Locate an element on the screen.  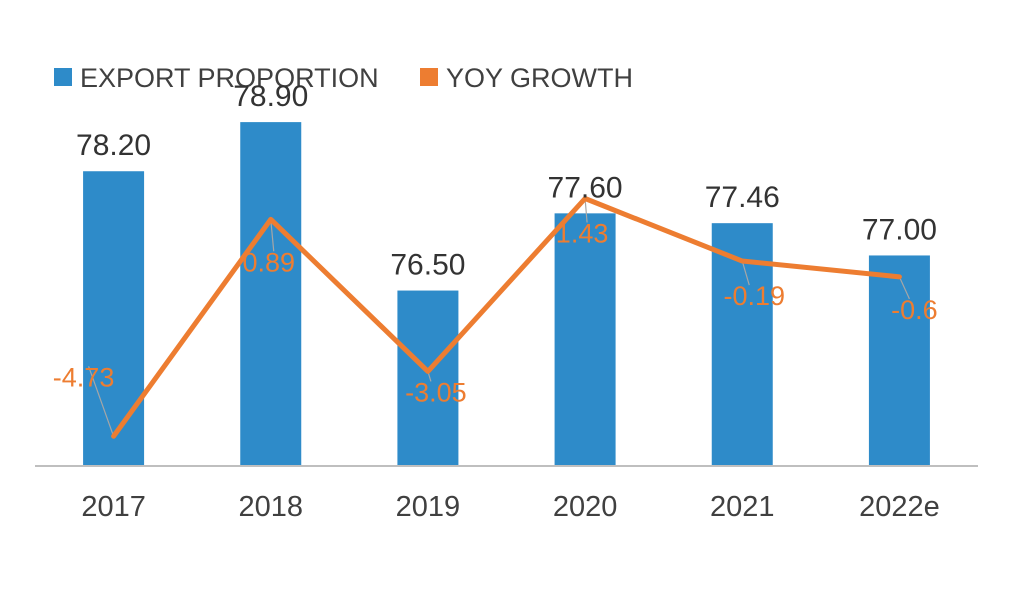
growth-value-label-2019: -3.05 is located at coordinates (436, 392).